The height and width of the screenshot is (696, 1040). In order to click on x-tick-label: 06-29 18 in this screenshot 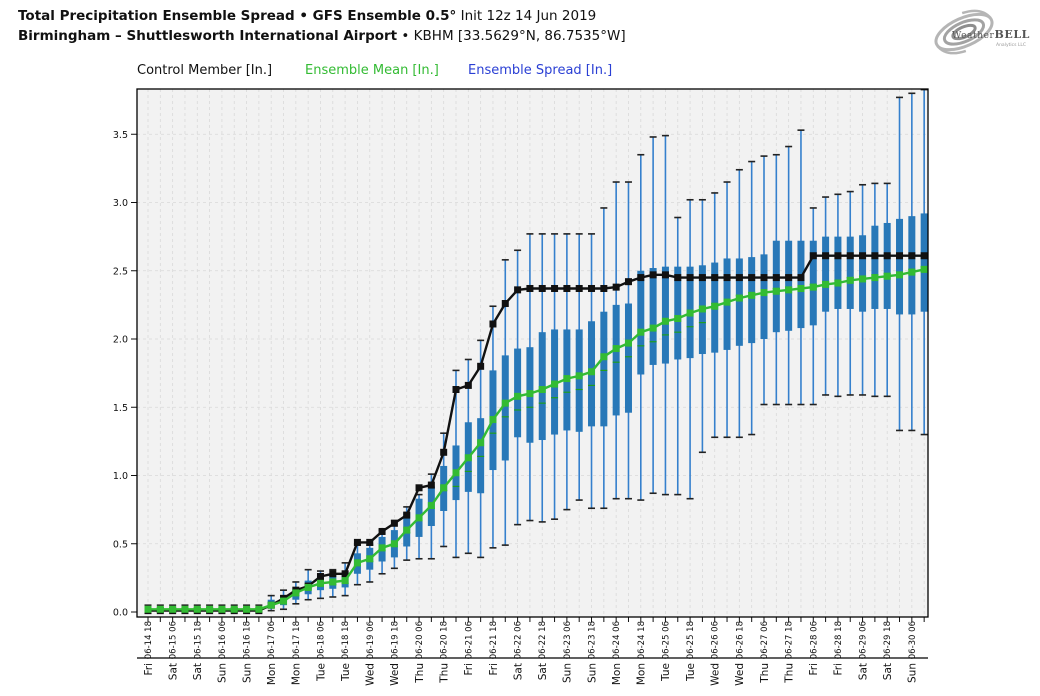, I will do `click(888, 640)`.